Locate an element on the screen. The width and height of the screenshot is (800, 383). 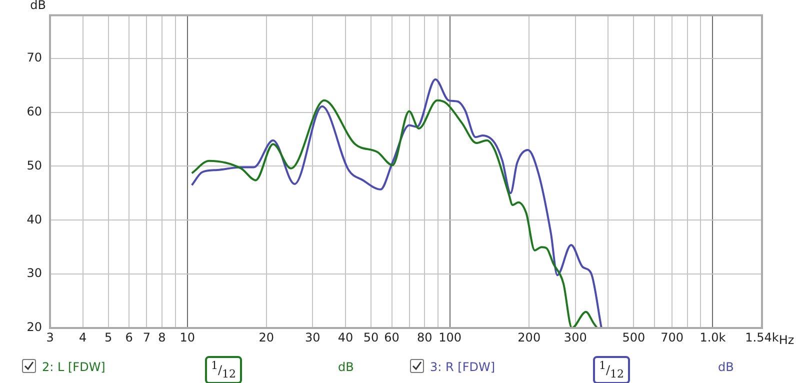
x-tick-label: 200 is located at coordinates (529, 337).